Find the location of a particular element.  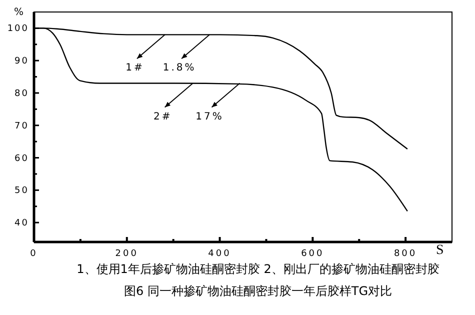

y-tick-label: 40 is located at coordinates (21, 223).